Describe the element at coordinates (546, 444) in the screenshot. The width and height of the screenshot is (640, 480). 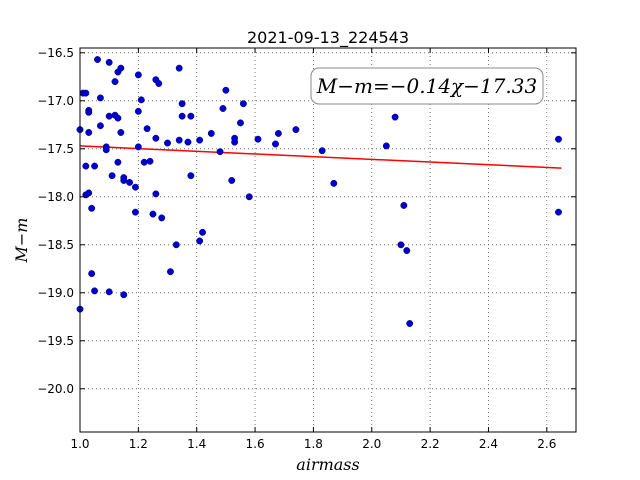
I see `x-tick-label: 2.6` at that location.